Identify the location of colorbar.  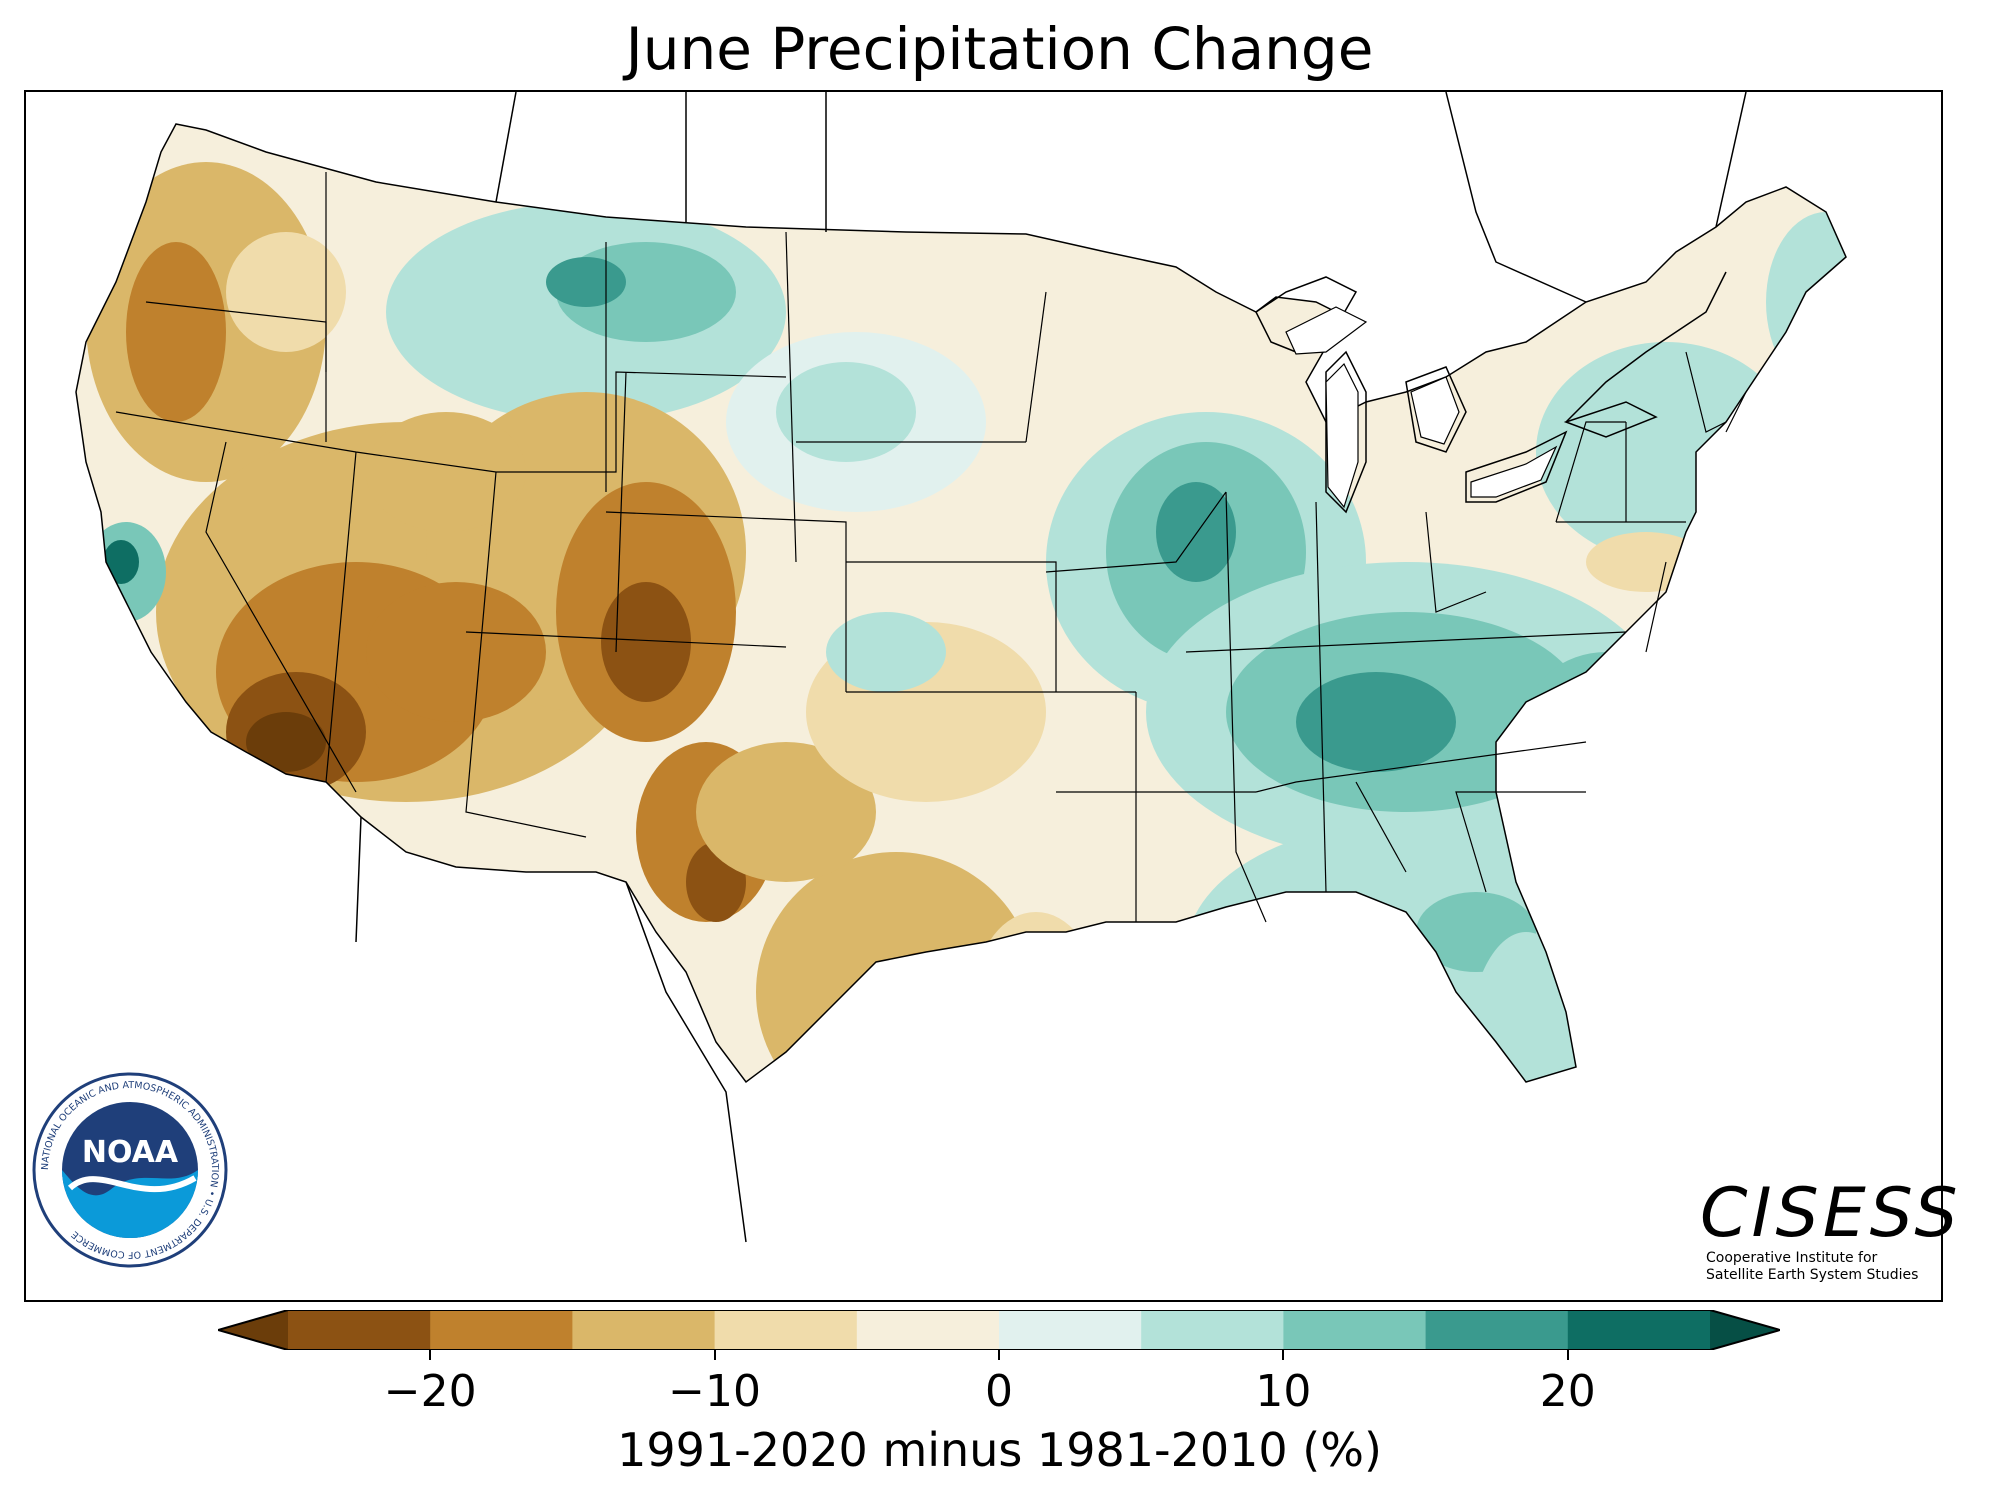
(999, 1330).